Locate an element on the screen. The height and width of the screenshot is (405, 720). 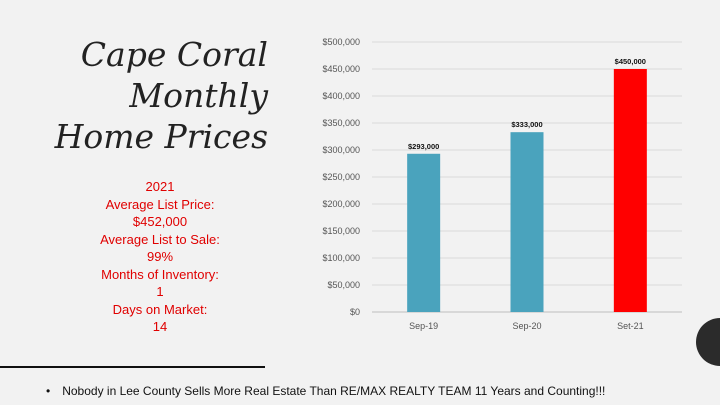
divider-line is located at coordinates (132, 367).